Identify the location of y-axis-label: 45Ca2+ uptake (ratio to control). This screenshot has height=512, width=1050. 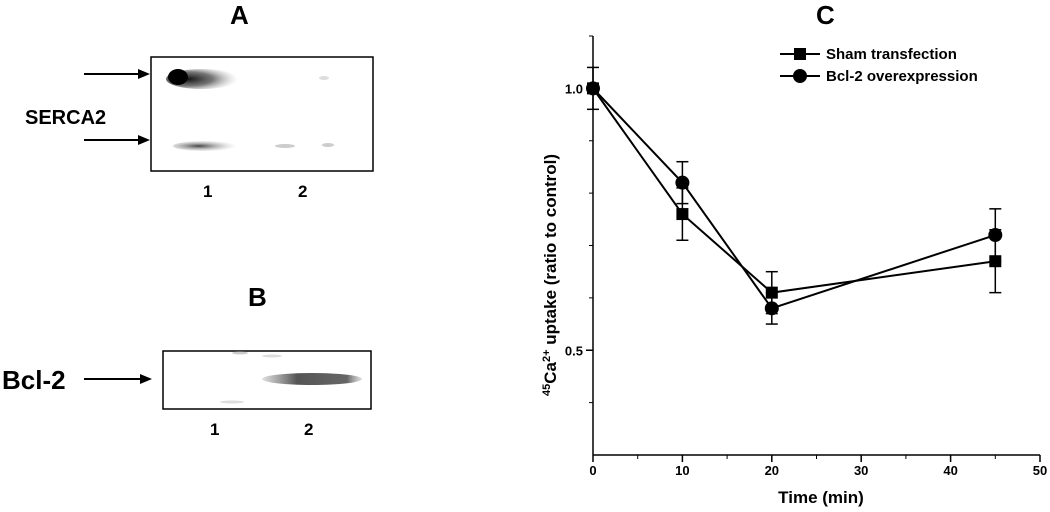
(550, 275).